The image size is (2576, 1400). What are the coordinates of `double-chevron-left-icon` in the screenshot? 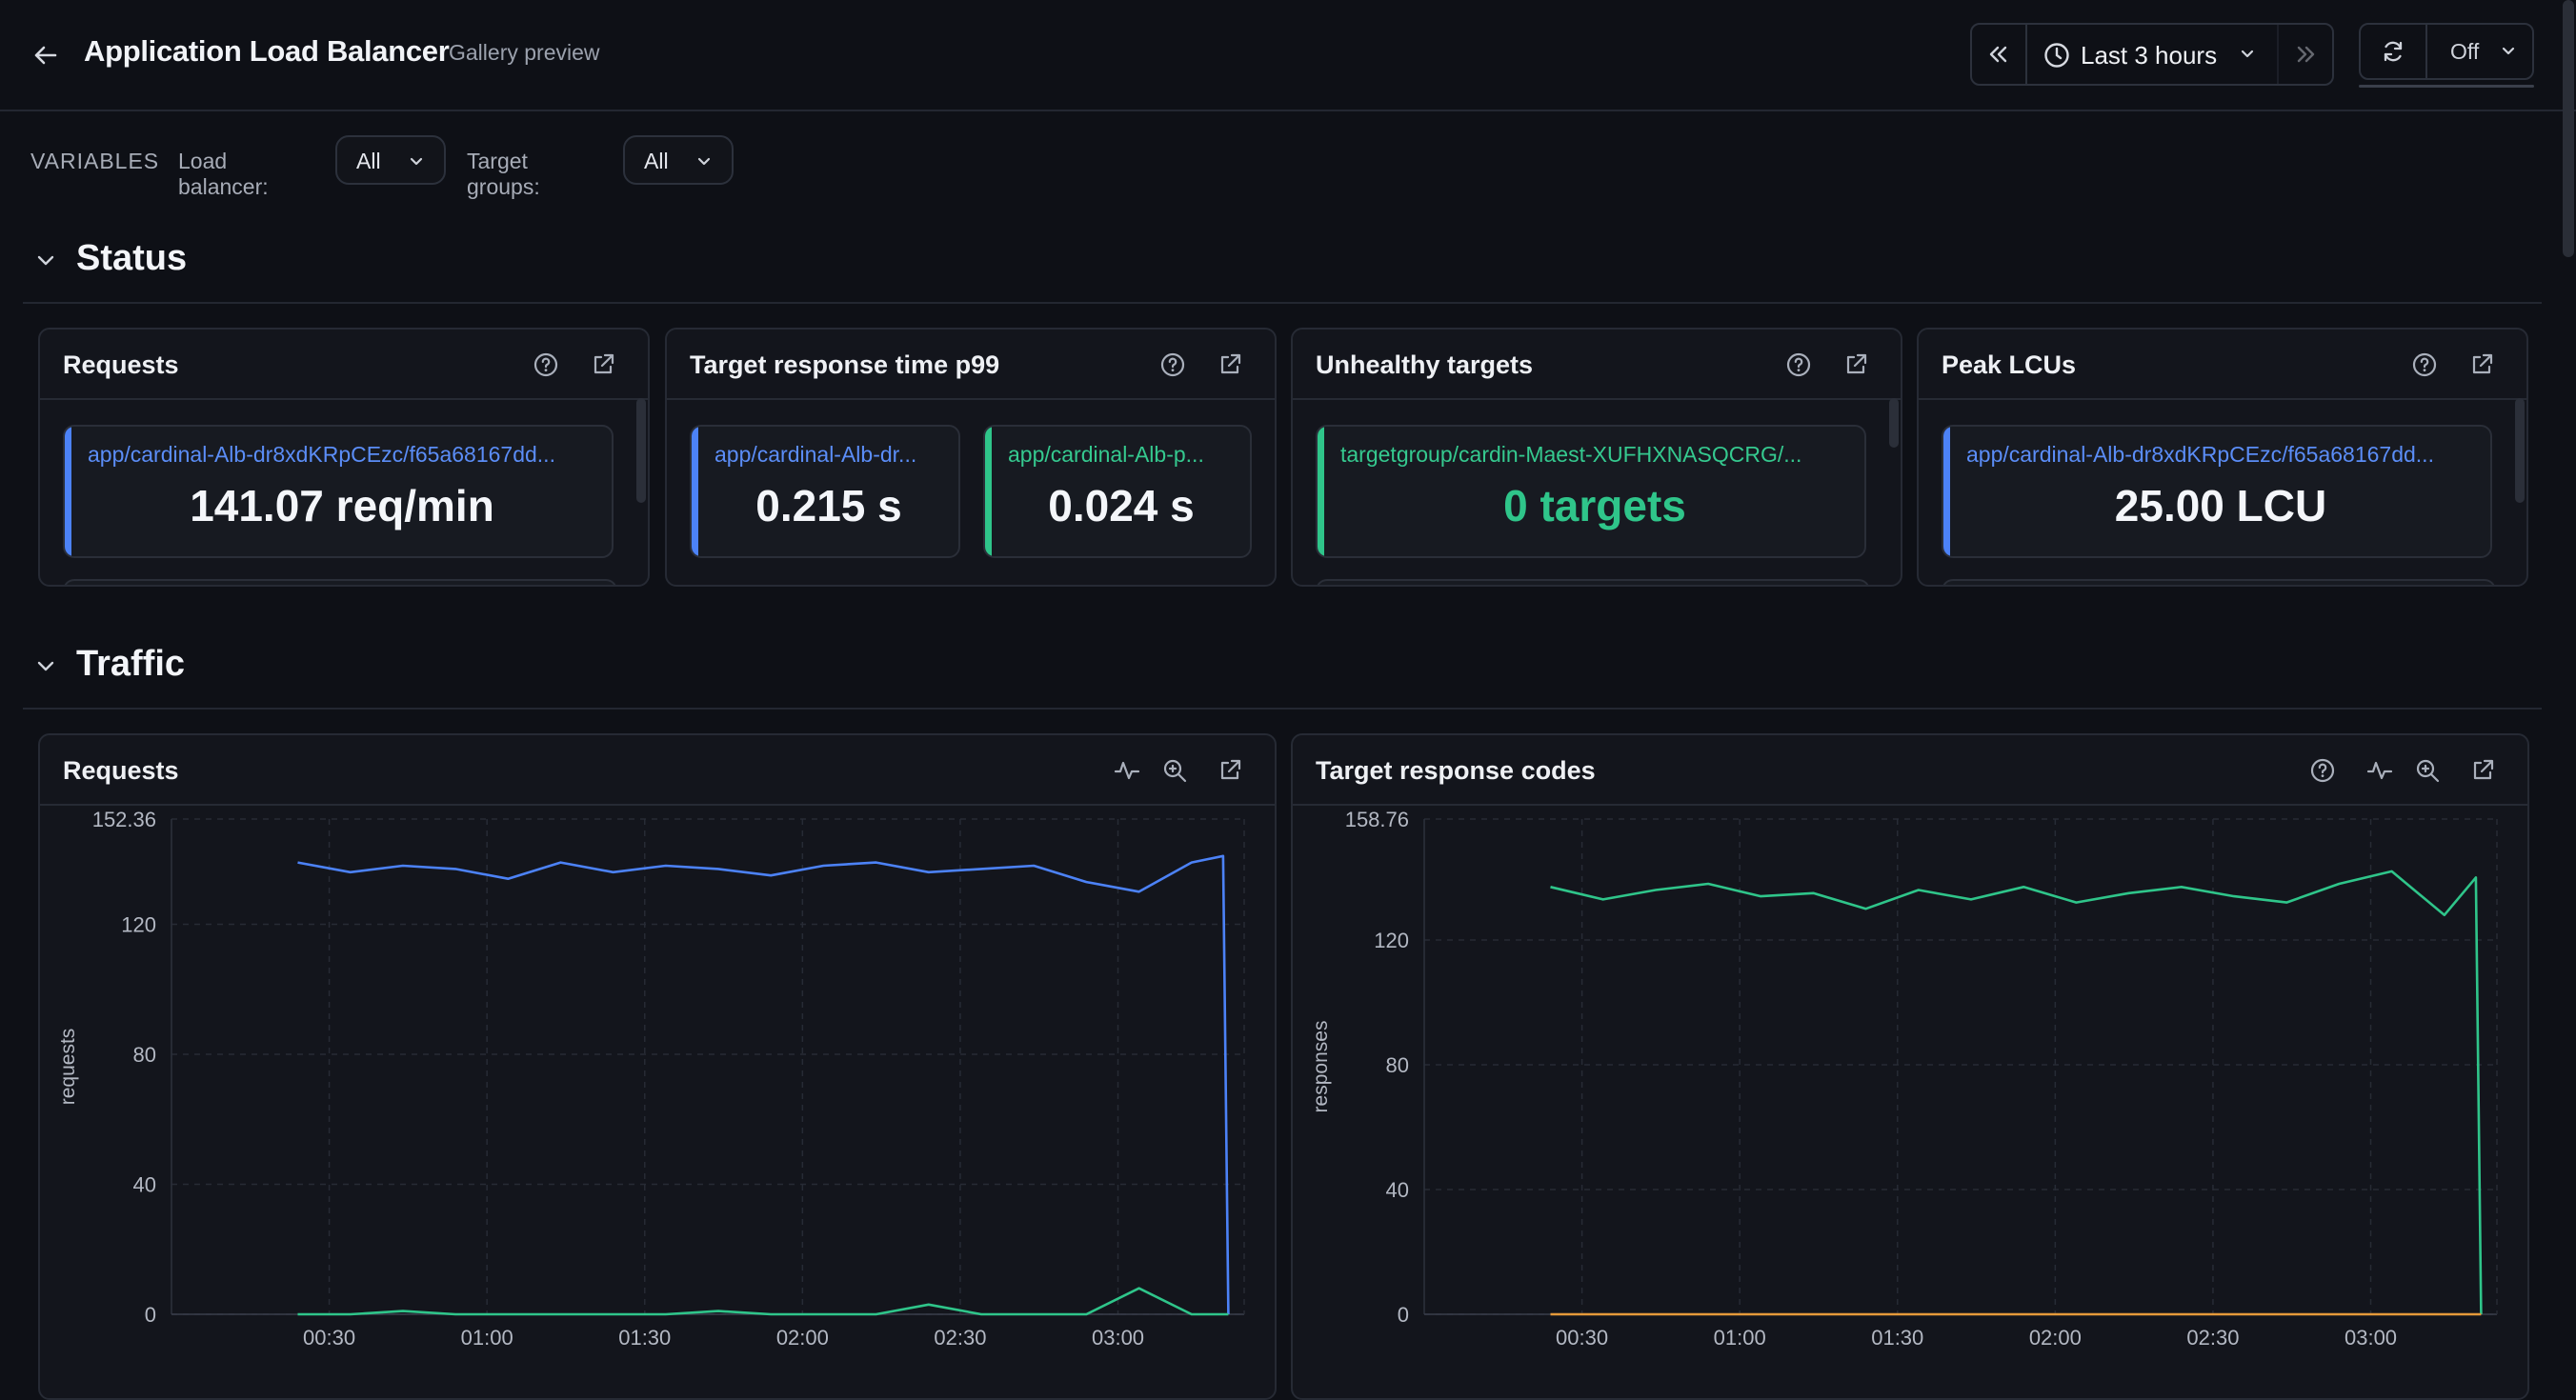 It's located at (1998, 54).